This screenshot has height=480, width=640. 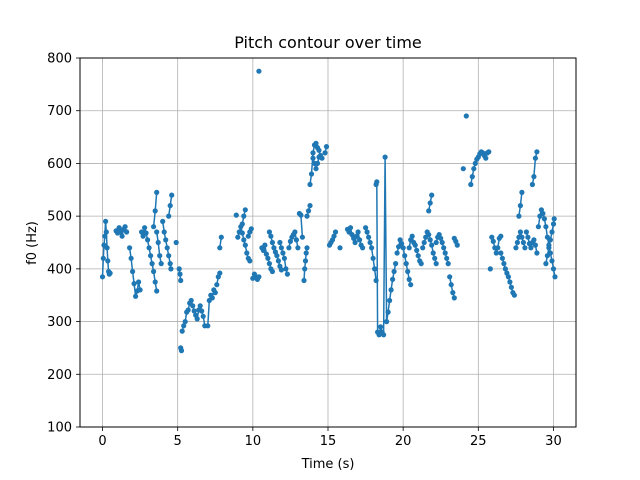 I want to click on y-tick-label: 500, so click(x=59, y=217).